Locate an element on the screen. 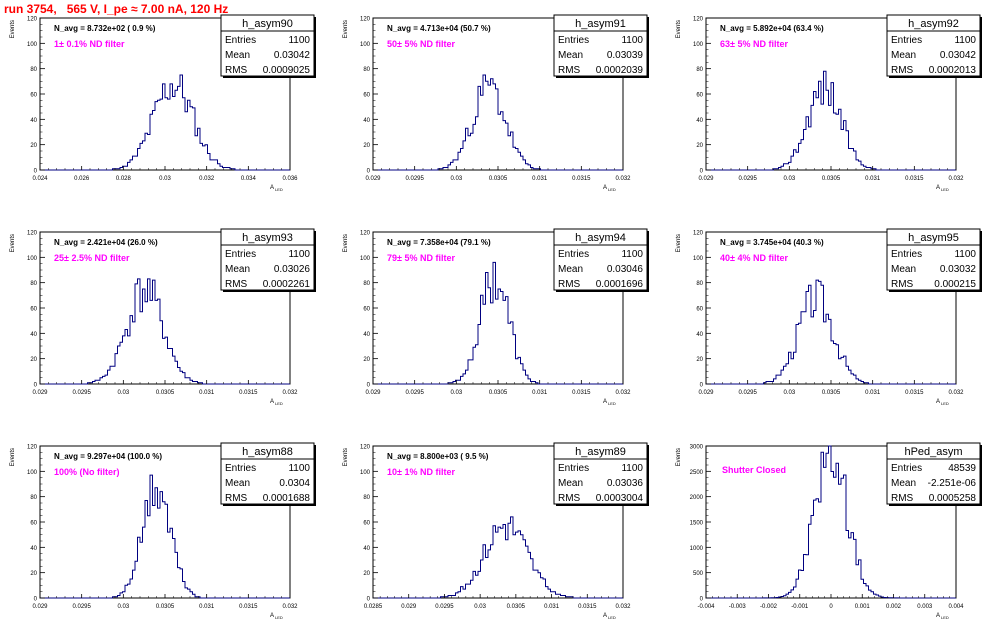  x-tick-label: 0.036 is located at coordinates (290, 179).